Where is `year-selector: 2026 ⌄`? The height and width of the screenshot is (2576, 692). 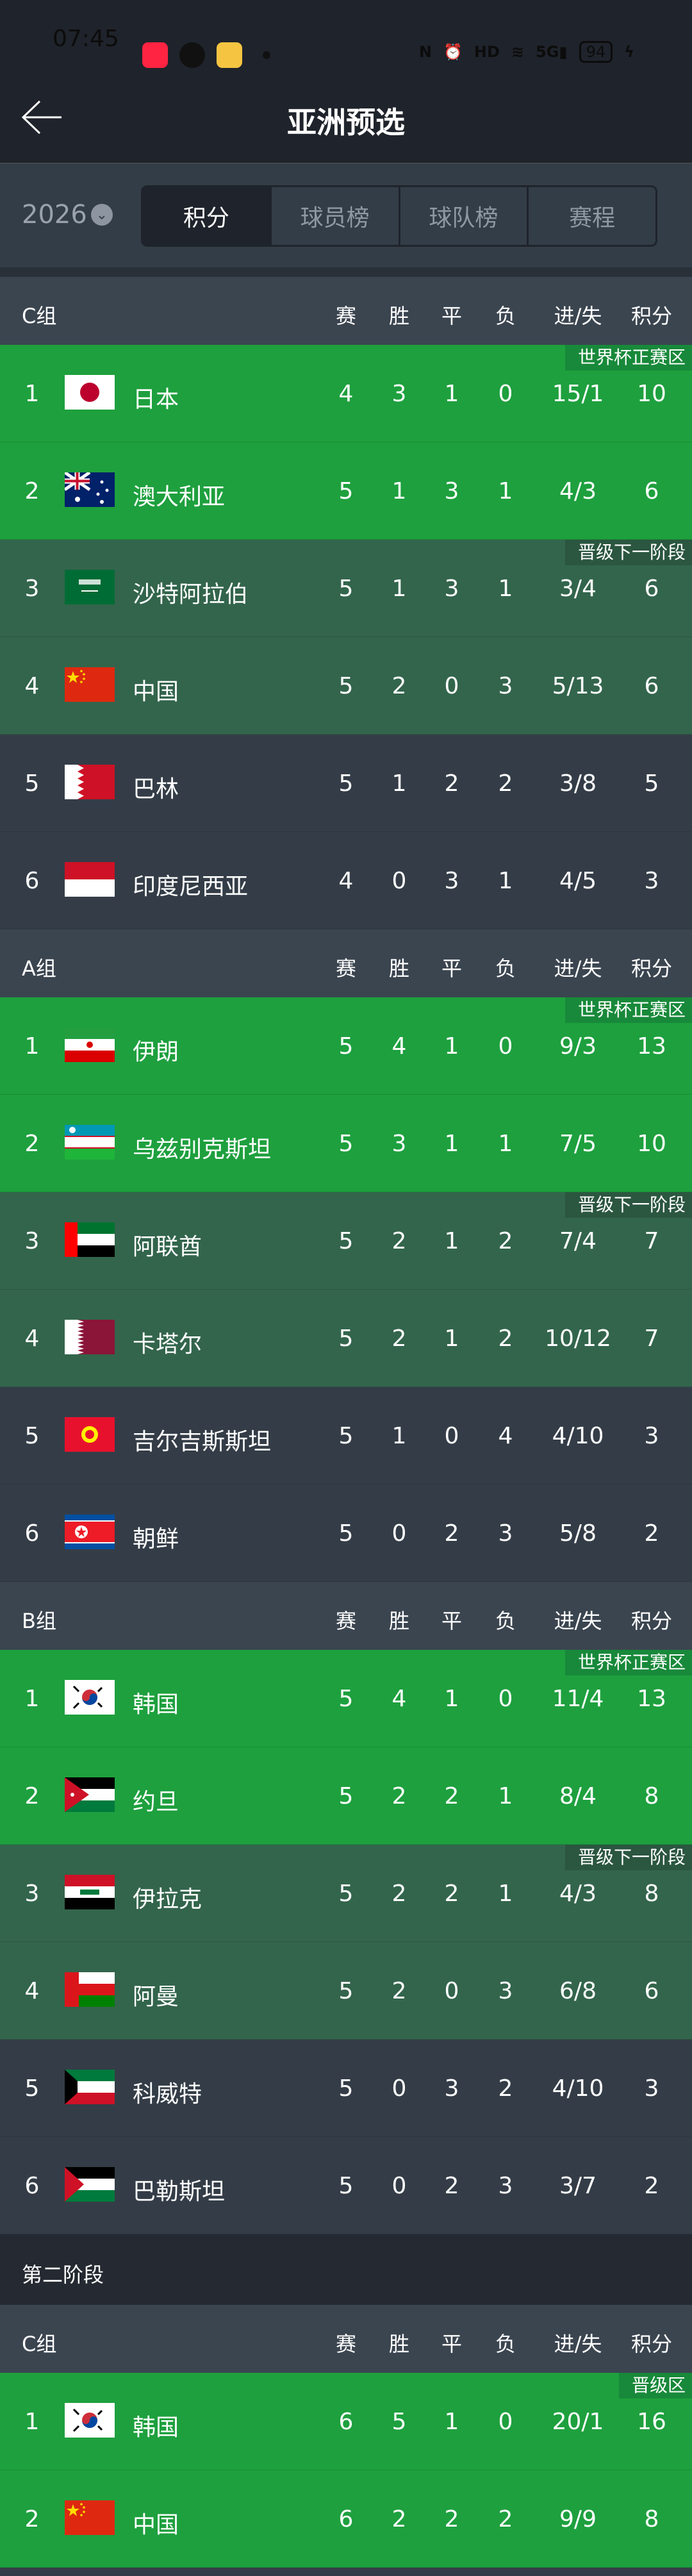
year-selector: 2026 ⌄ is located at coordinates (67, 215).